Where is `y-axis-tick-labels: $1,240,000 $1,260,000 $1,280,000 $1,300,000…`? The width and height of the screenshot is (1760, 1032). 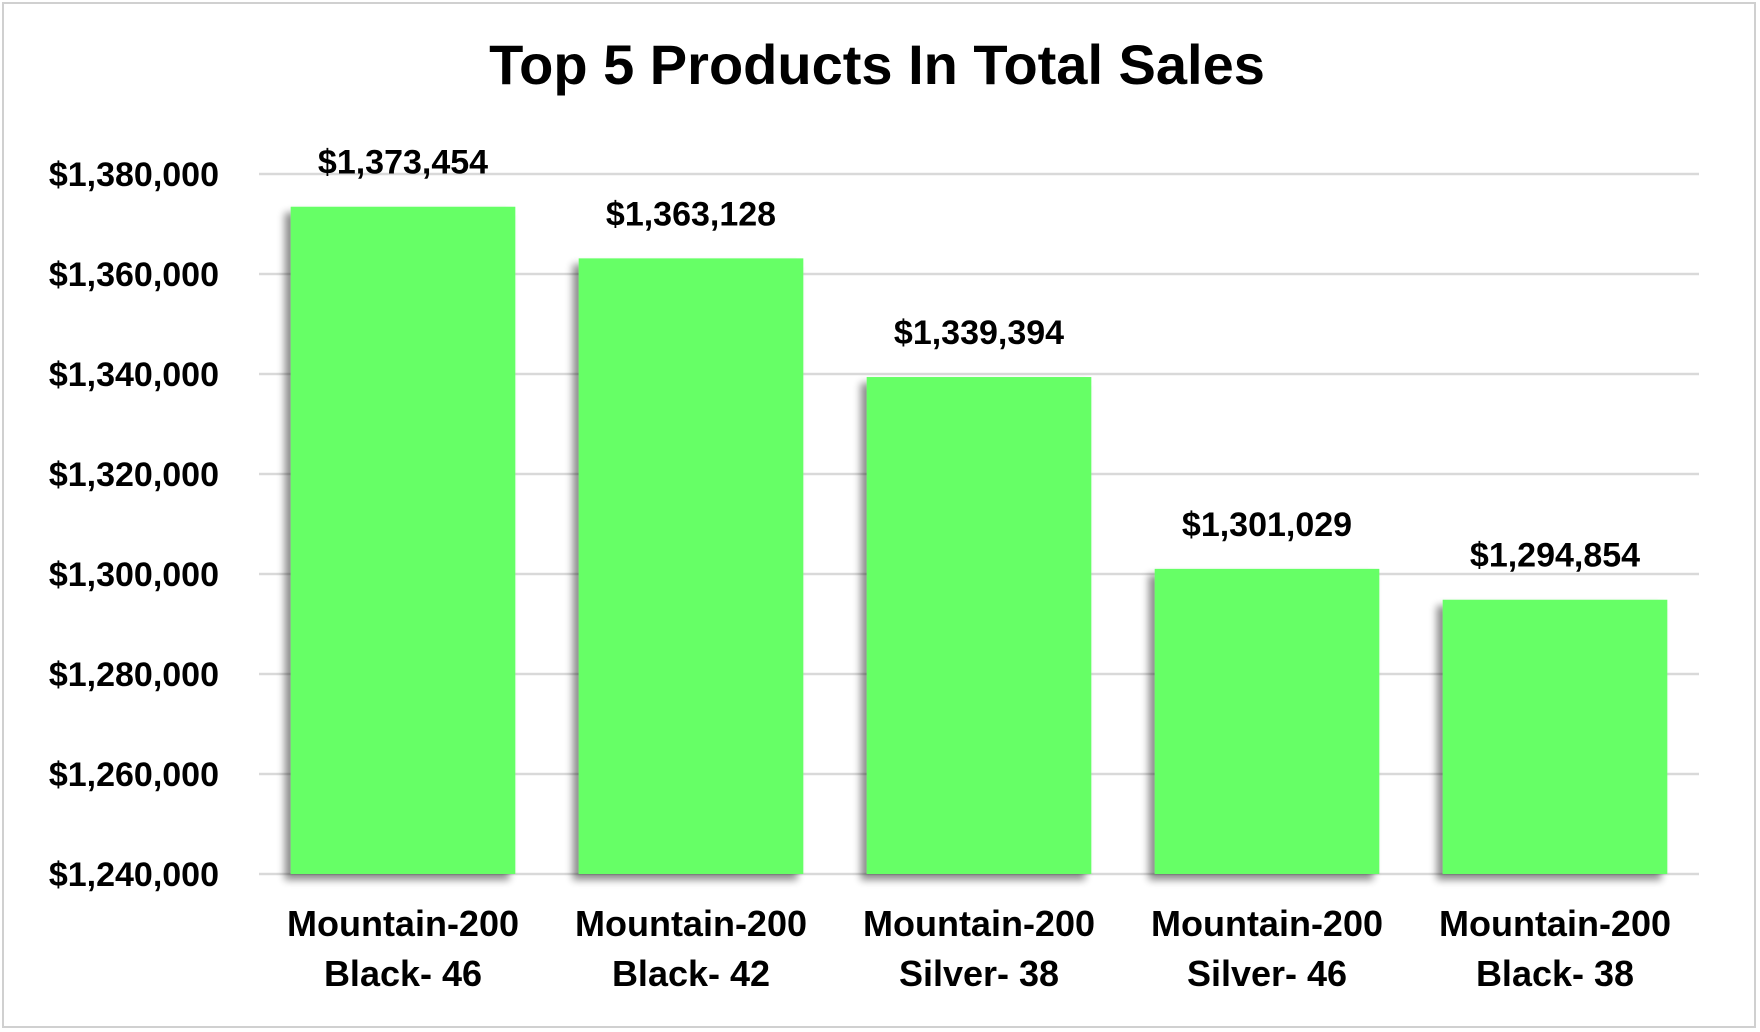 y-axis-tick-labels: $1,240,000 $1,260,000 $1,280,000 $1,300,000… is located at coordinates (134, 525).